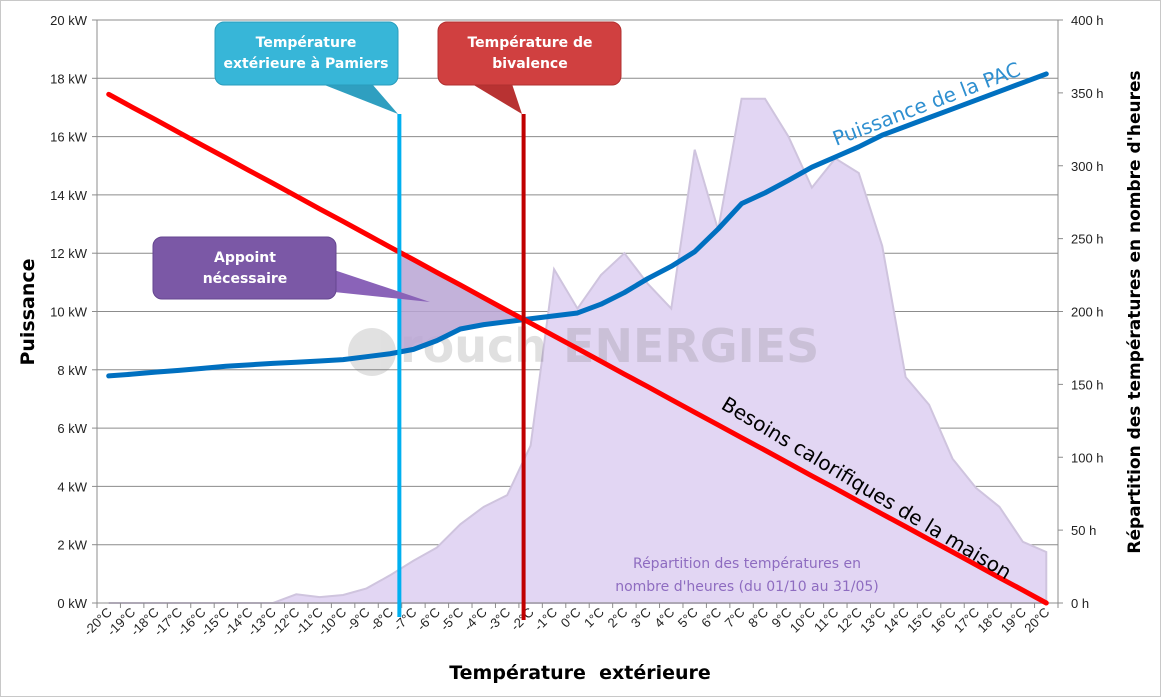  Describe the element at coordinates (291, 269) in the screenshot. I see `callout-appoint: Appoint nécessaire` at that location.